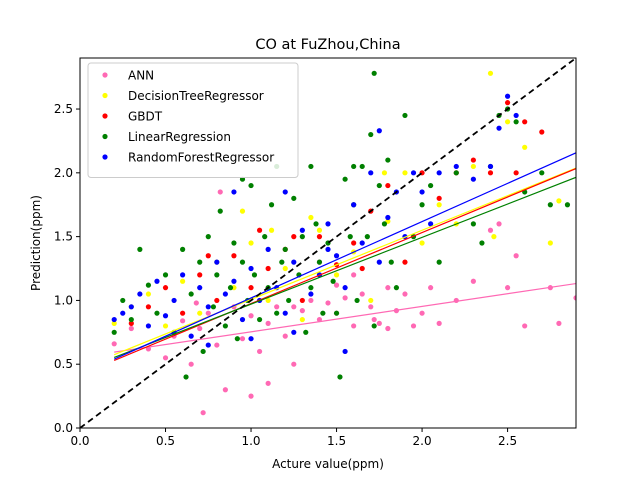  What do you see at coordinates (63, 364) in the screenshot?
I see `y-tick-label: 0.5` at bounding box center [63, 364].